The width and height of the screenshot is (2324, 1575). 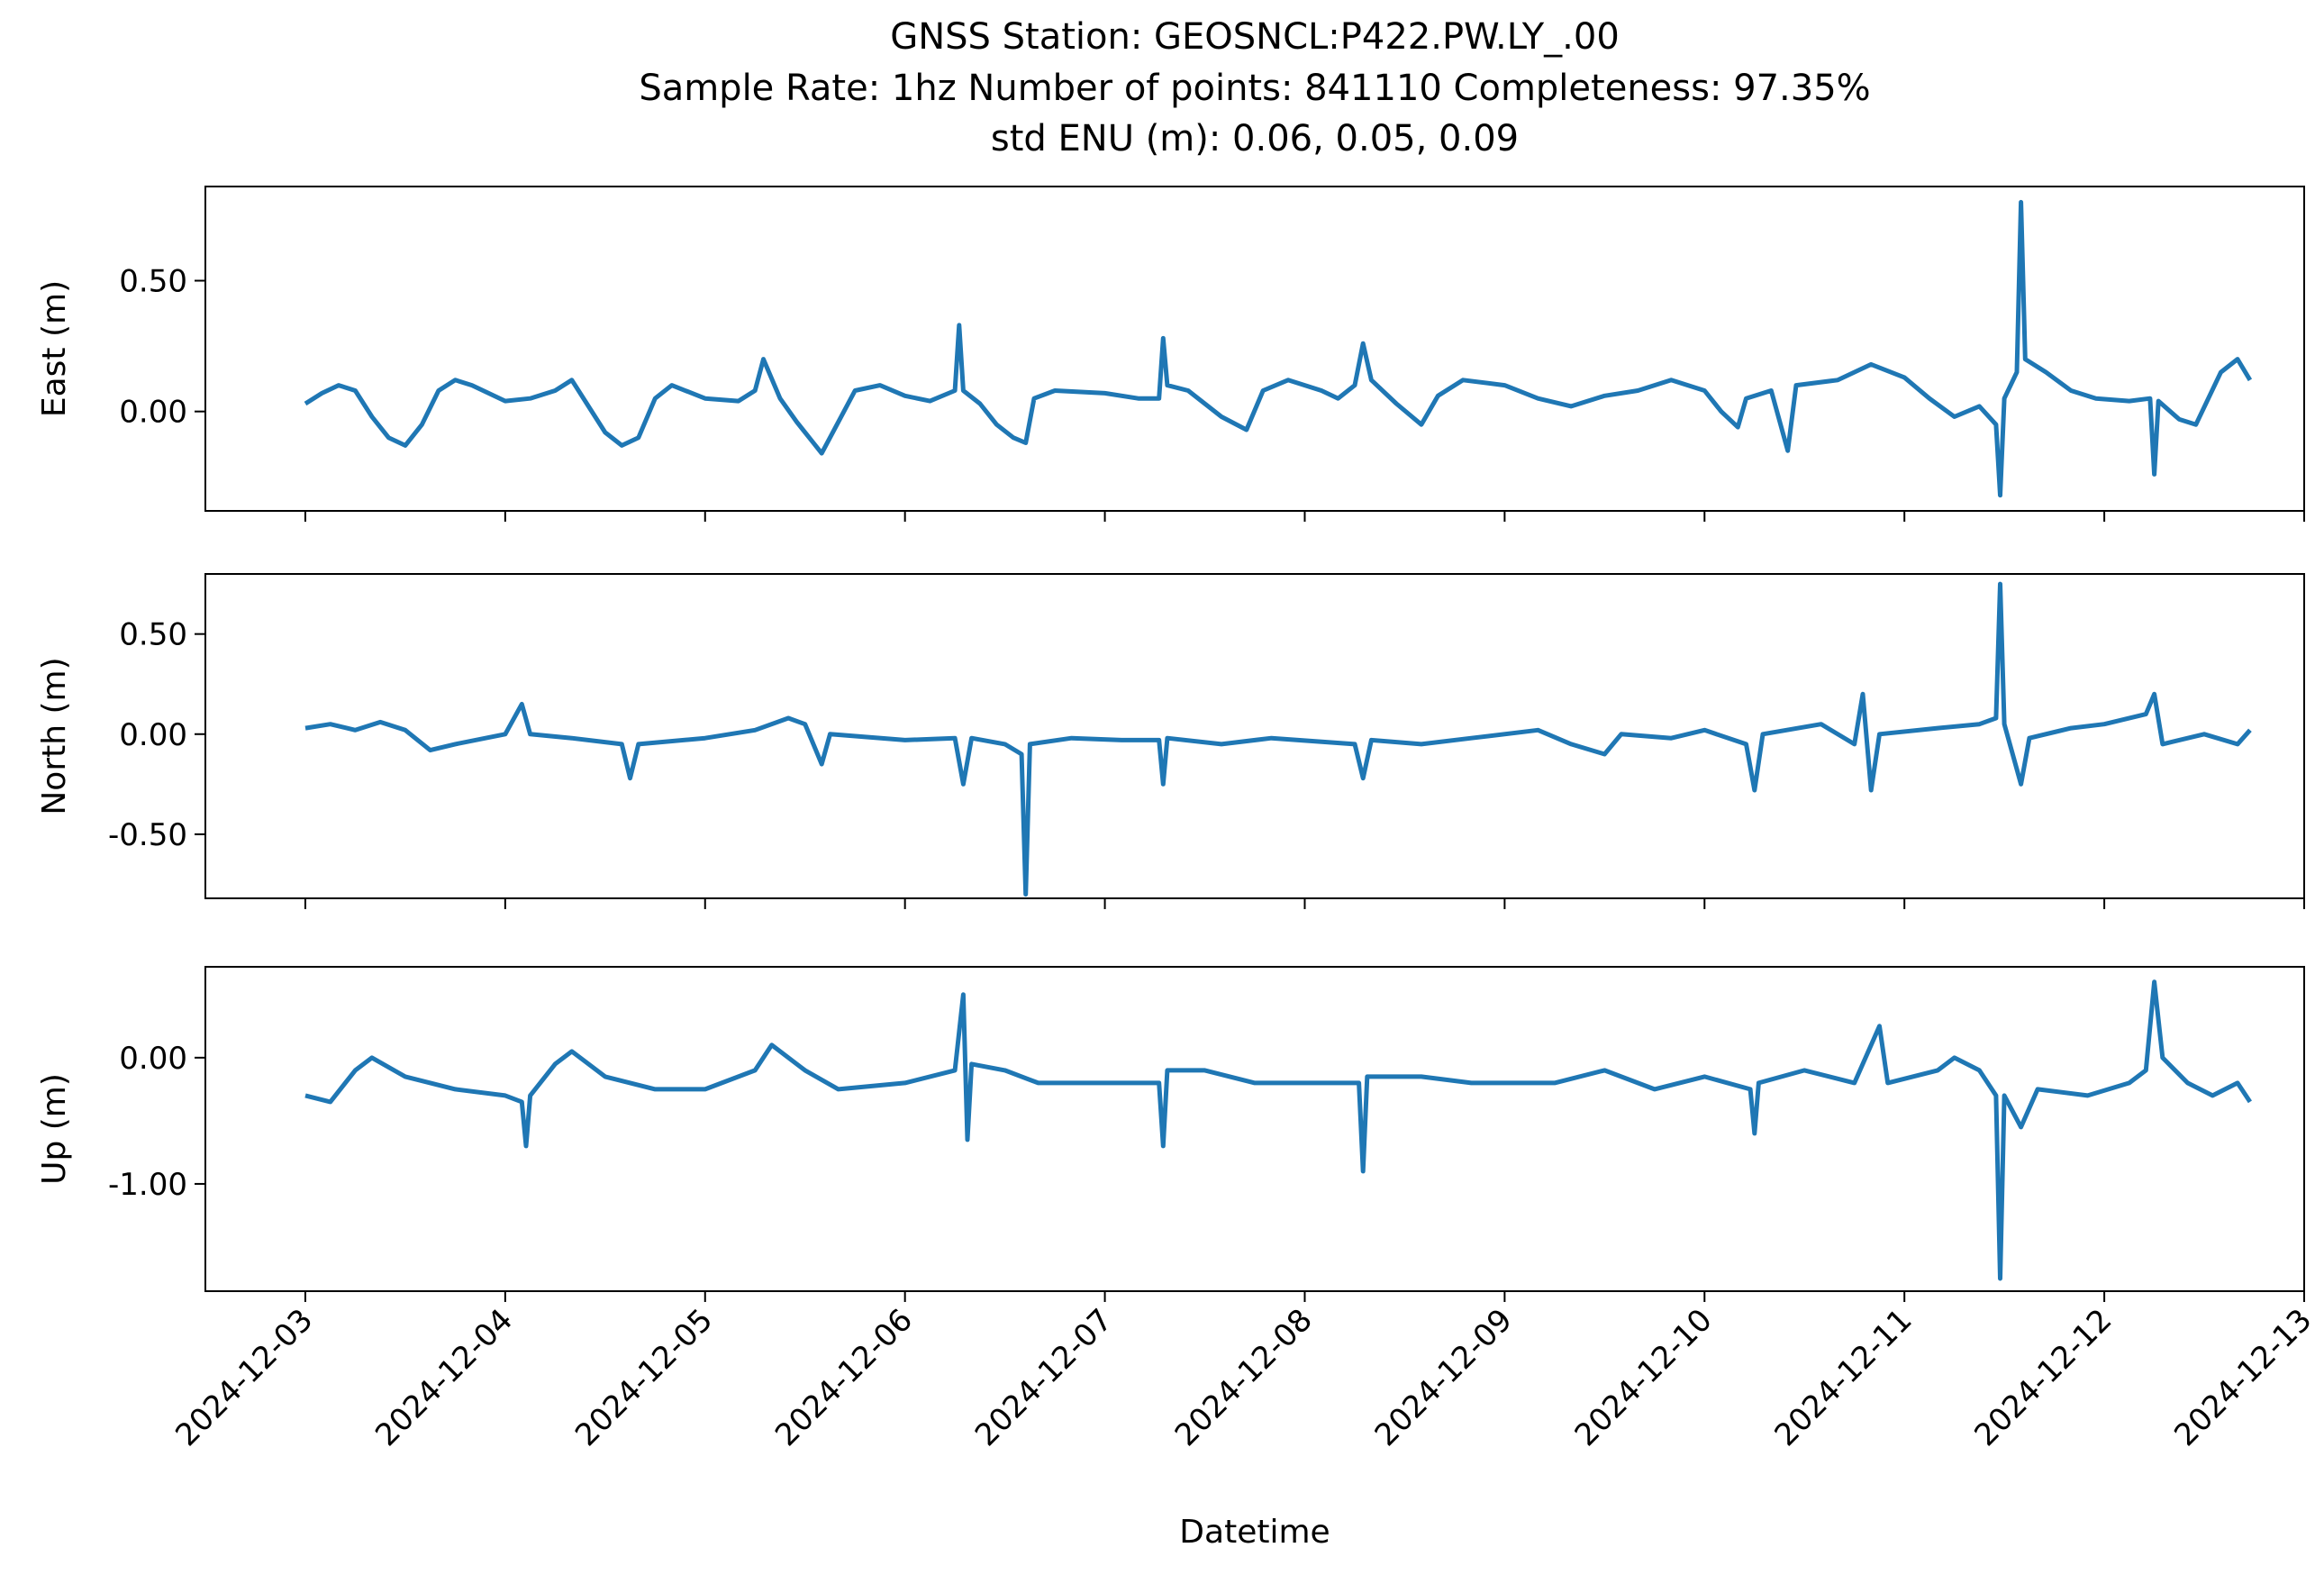 I want to click on x-tick-label: 2024-12-09, so click(x=1444, y=1377).